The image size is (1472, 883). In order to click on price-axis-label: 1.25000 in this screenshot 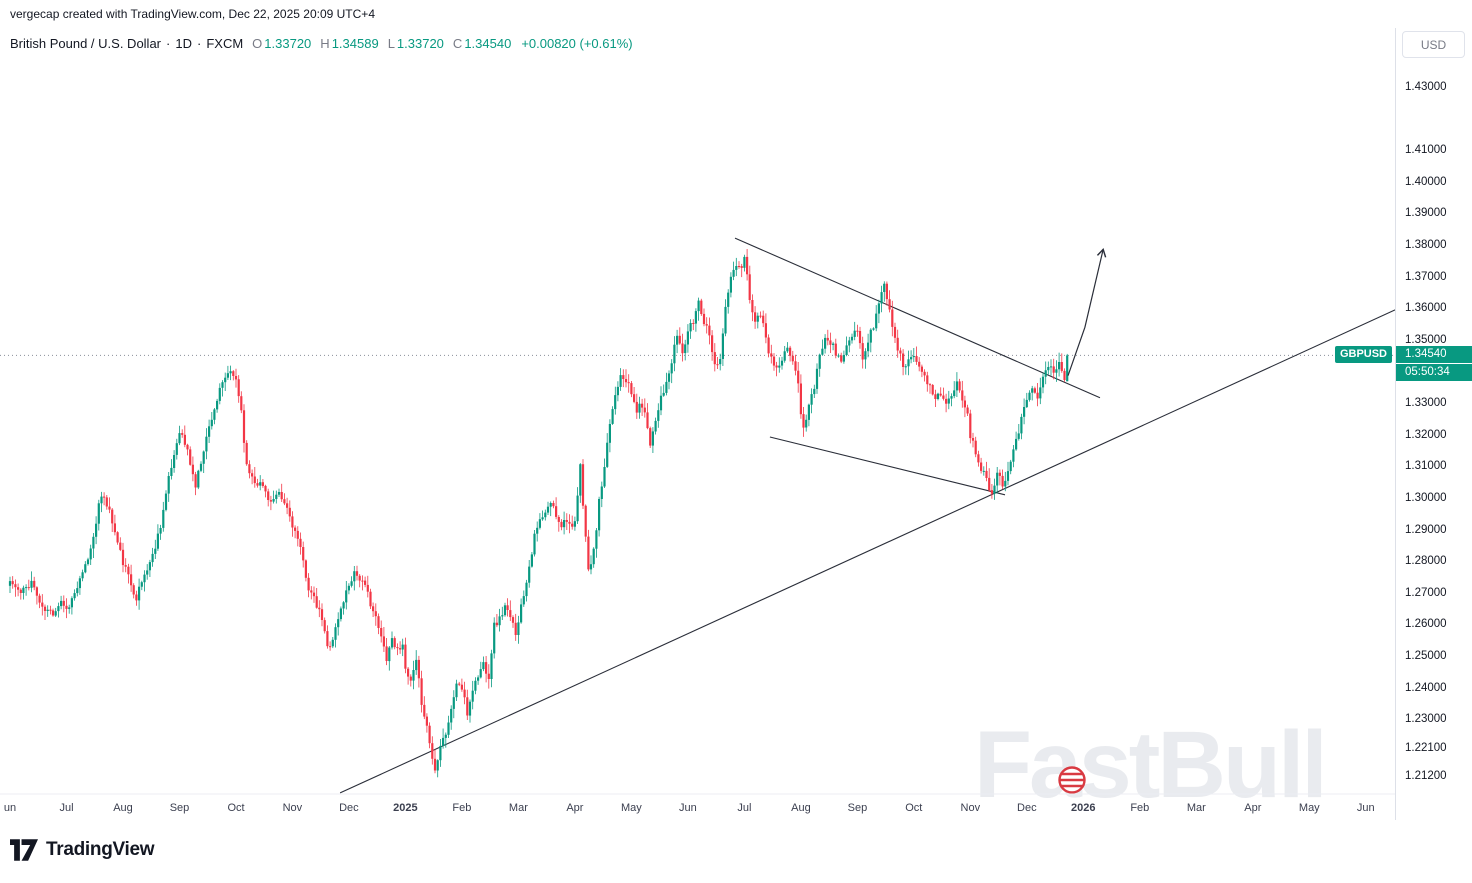, I will do `click(1426, 656)`.